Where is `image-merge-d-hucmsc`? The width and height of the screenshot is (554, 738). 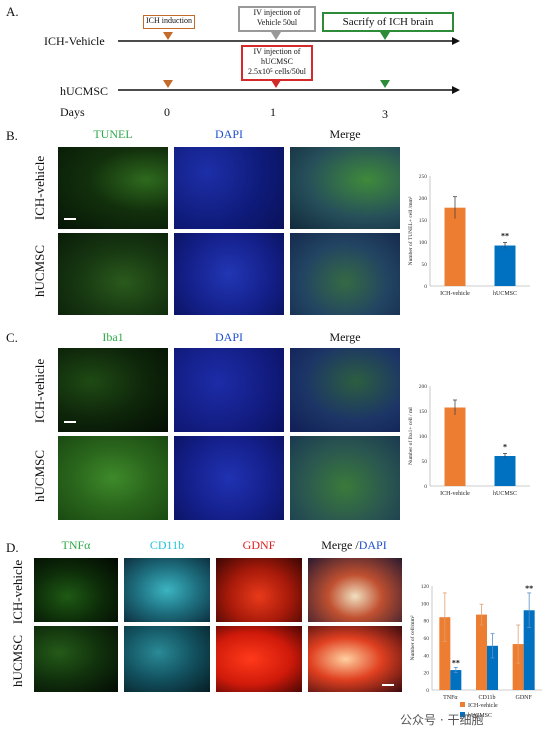
image-merge-d-hucmsc is located at coordinates (355, 659).